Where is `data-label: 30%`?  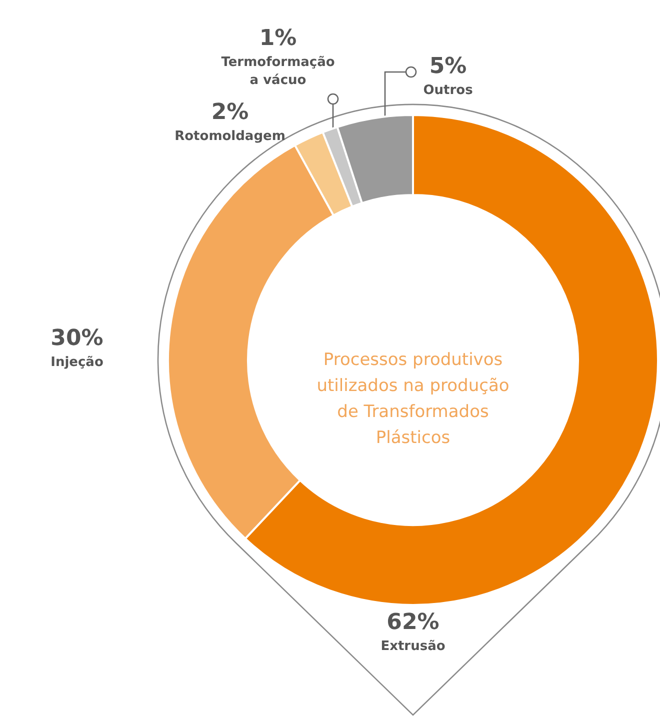
data-label: 30% is located at coordinates (77, 338).